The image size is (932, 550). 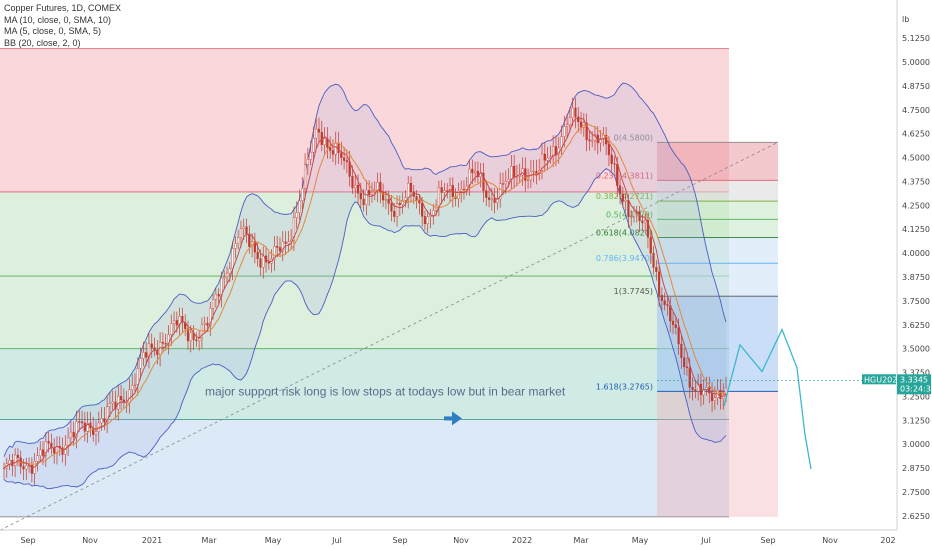 What do you see at coordinates (916, 420) in the screenshot?
I see `price-axis-tick: 3.1250` at bounding box center [916, 420].